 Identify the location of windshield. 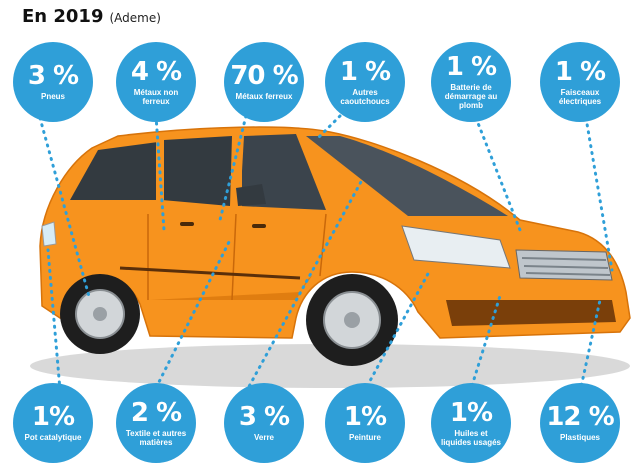
(407, 176).